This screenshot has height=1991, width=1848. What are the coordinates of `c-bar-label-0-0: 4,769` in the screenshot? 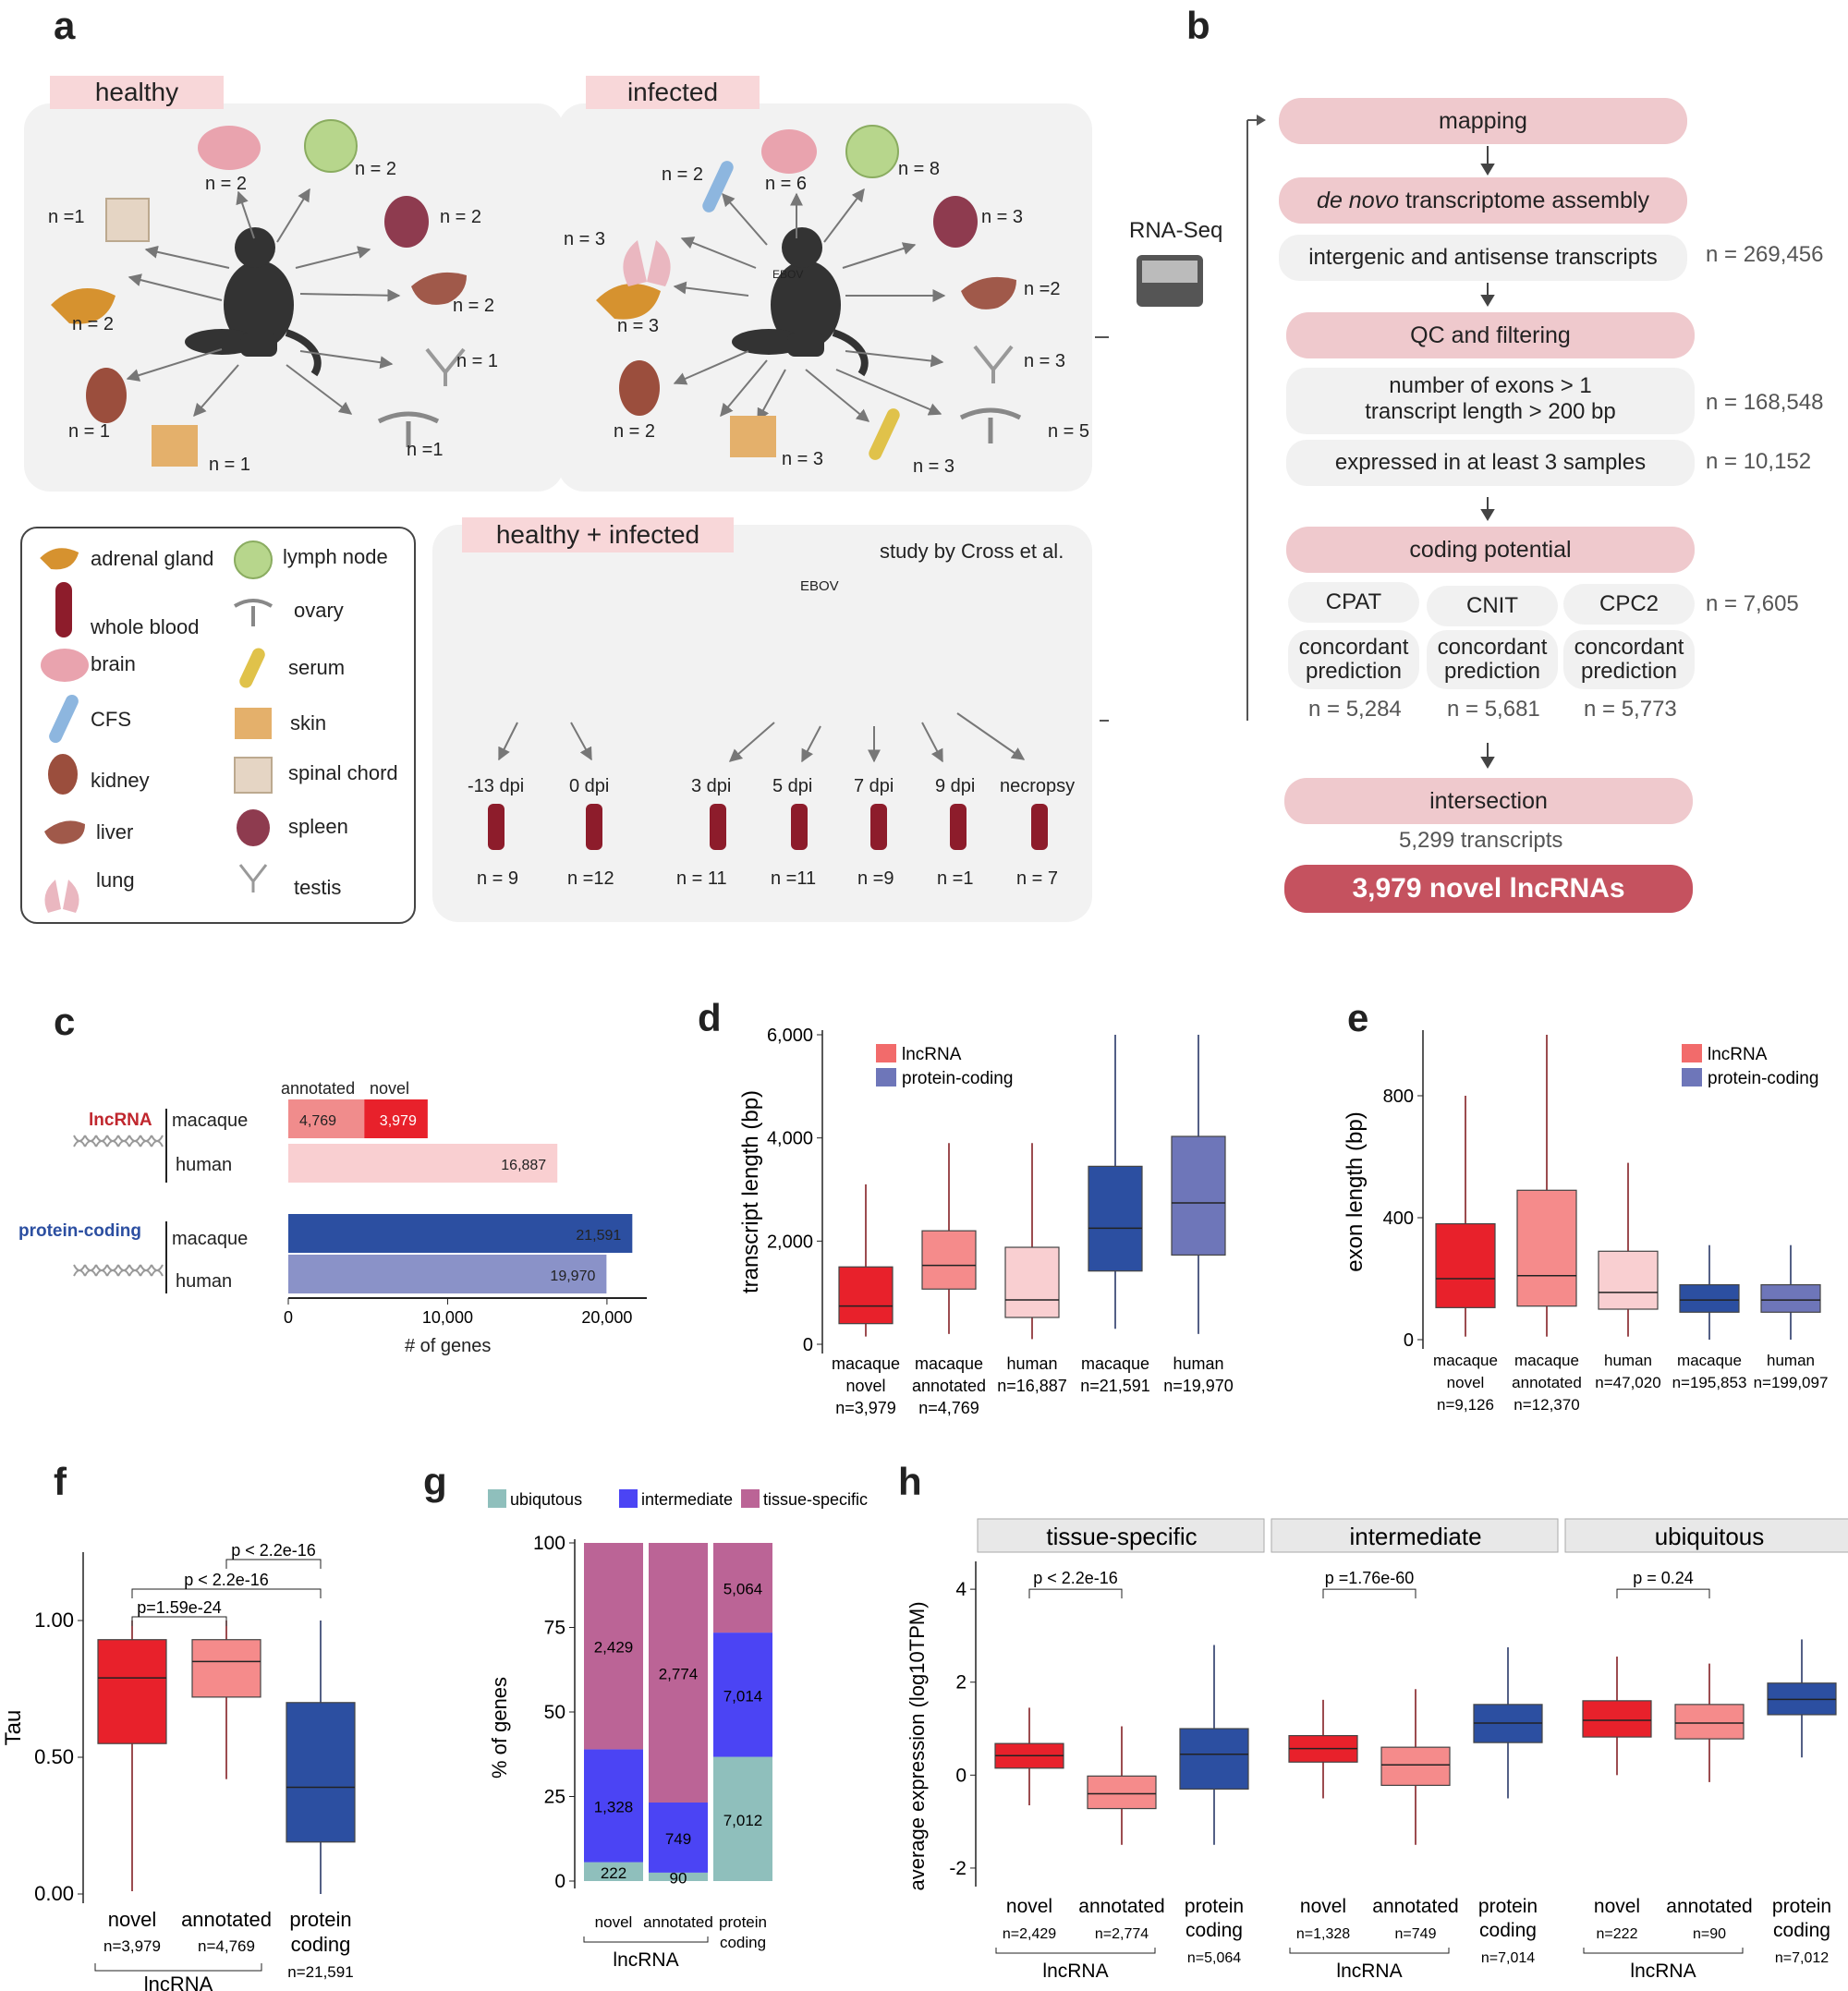 It's located at (317, 1121).